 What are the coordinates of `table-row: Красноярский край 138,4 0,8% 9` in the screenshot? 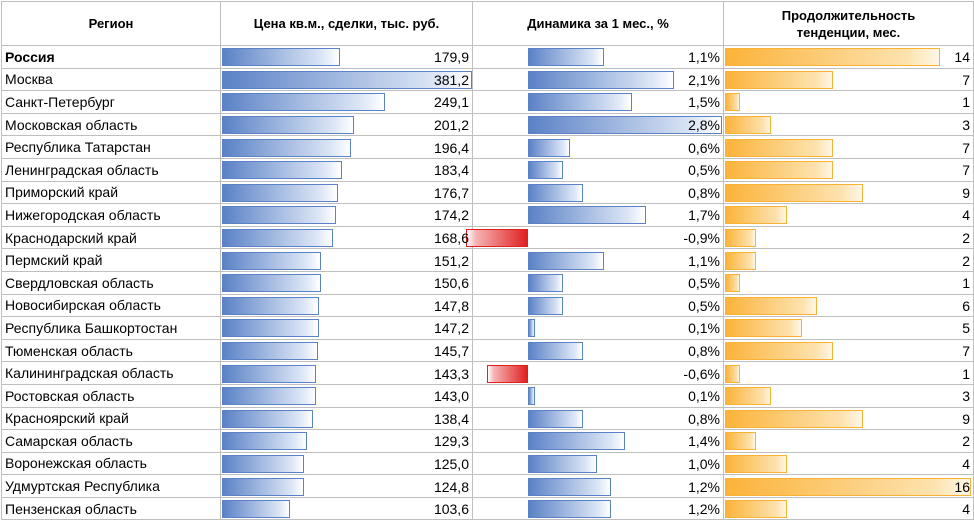 It's located at (487, 418).